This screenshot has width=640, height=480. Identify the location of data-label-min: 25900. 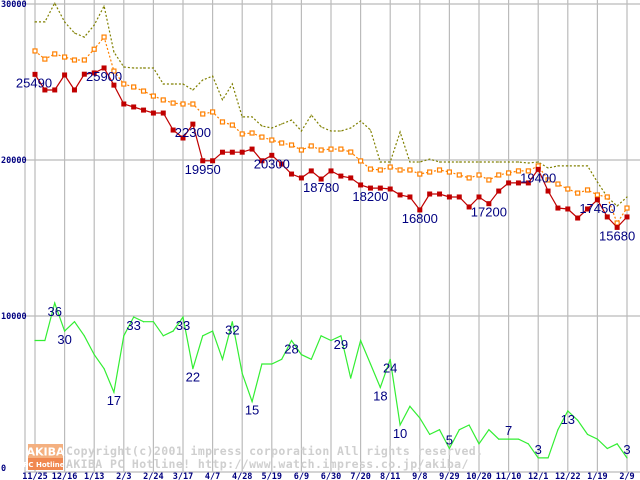
(104, 76).